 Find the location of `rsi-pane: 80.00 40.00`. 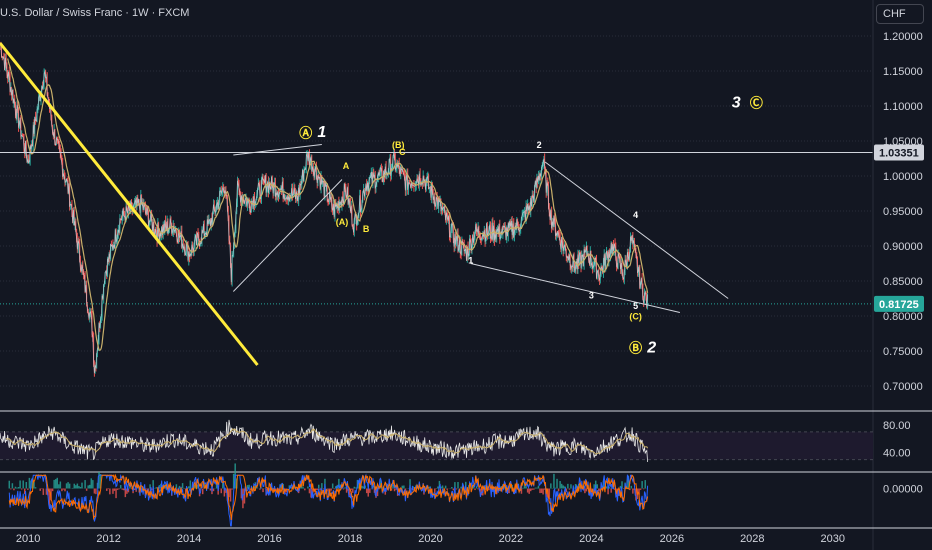

rsi-pane: 80.00 40.00 is located at coordinates (466, 436).